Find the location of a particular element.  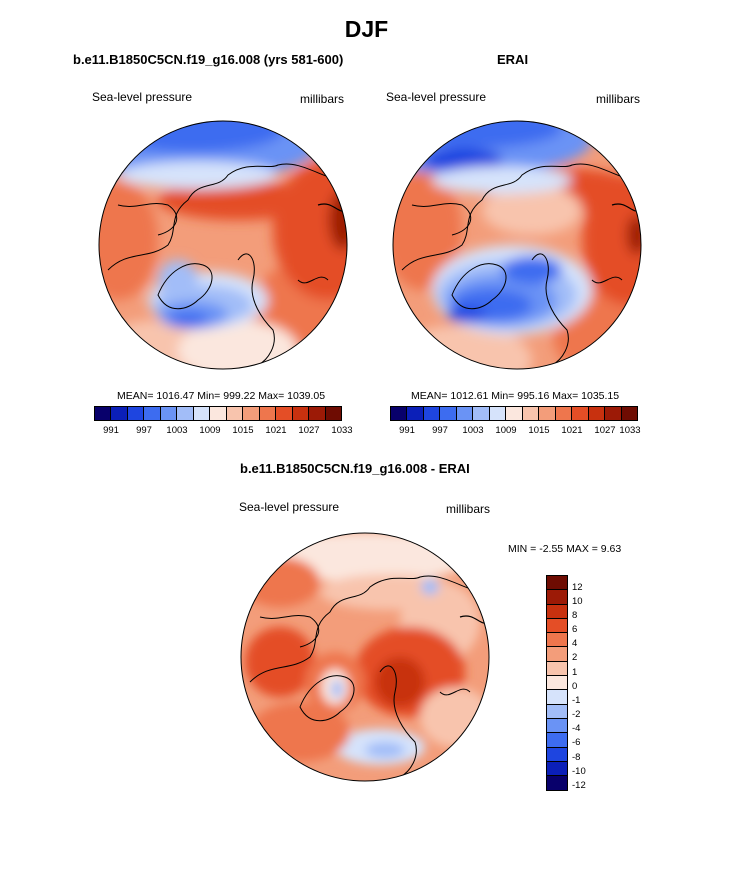

figure-title: DJF is located at coordinates (366, 29).